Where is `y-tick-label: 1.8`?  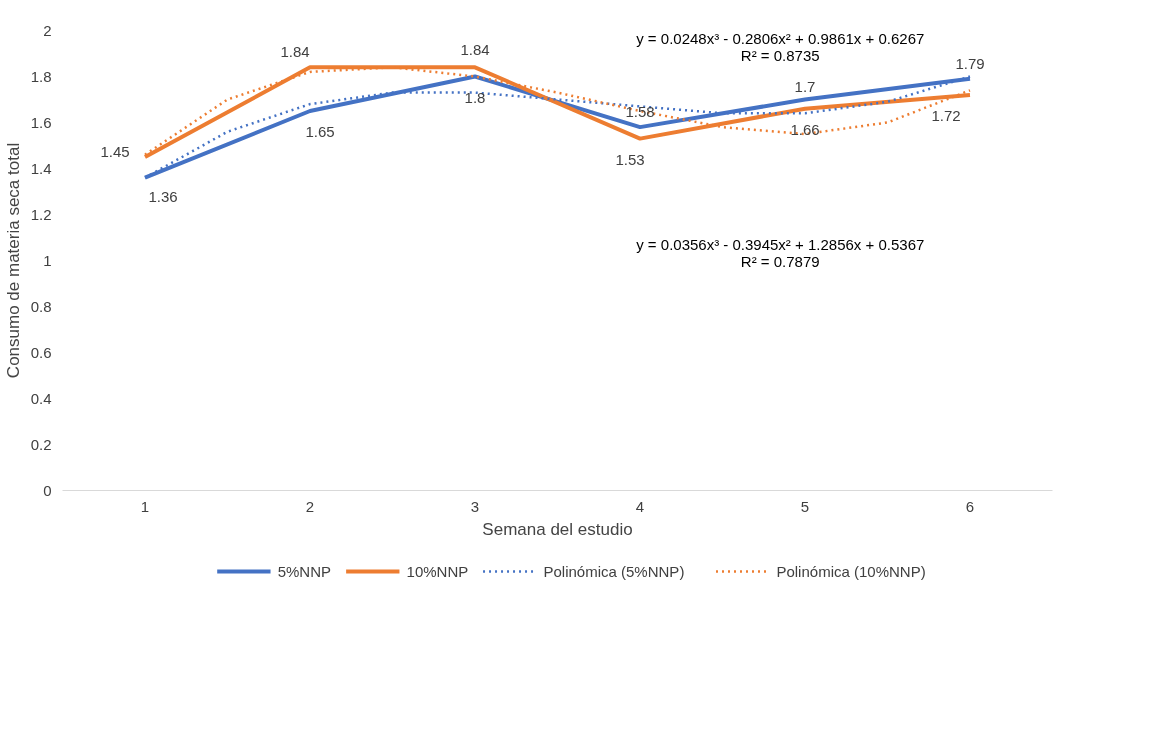
y-tick-label: 1.8 is located at coordinates (41, 76).